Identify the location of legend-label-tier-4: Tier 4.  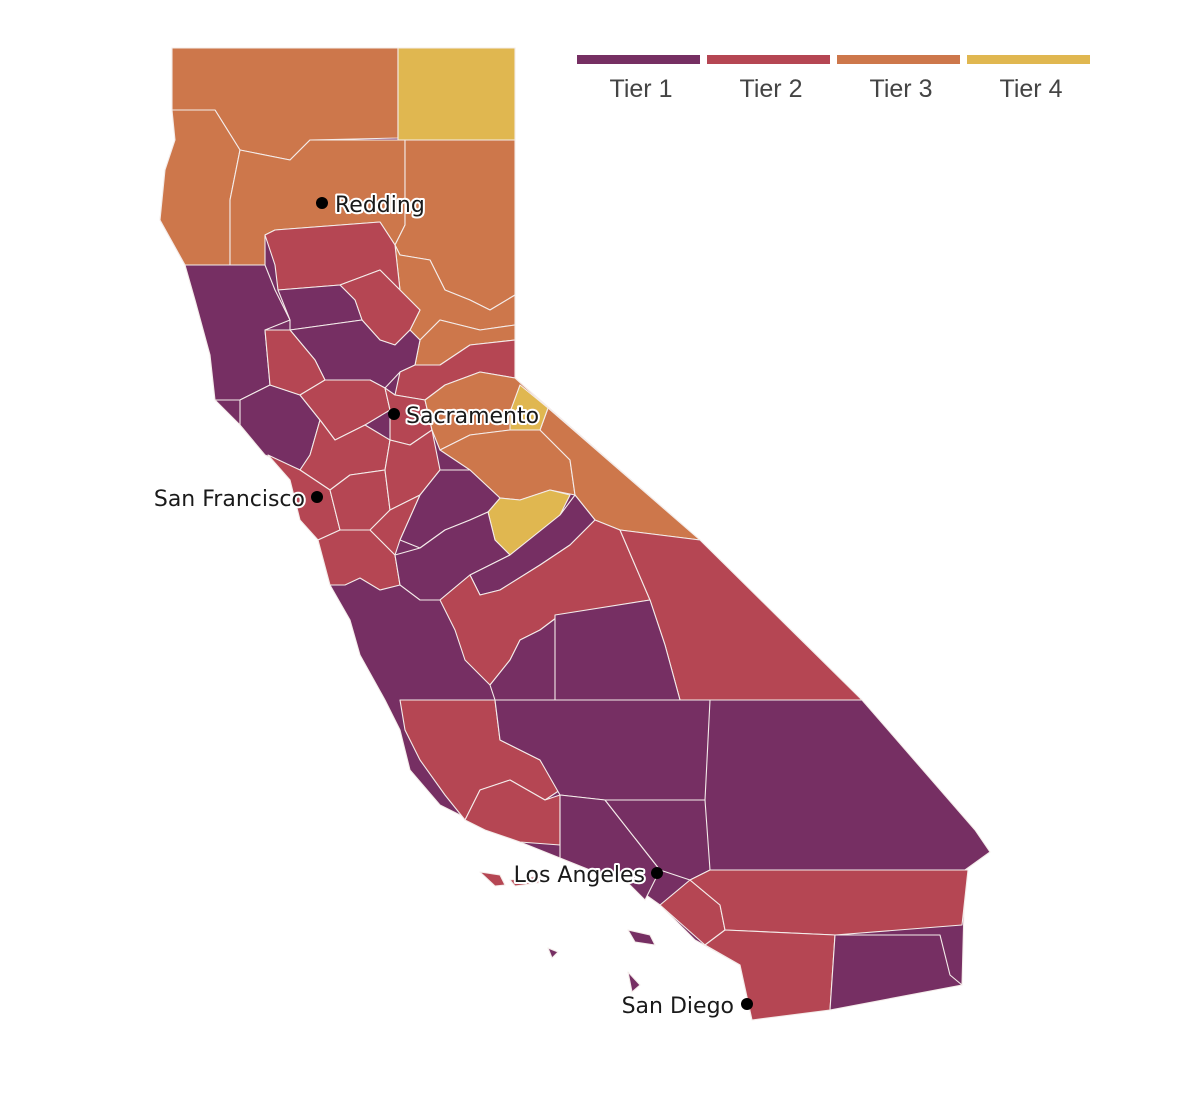
(1031, 89).